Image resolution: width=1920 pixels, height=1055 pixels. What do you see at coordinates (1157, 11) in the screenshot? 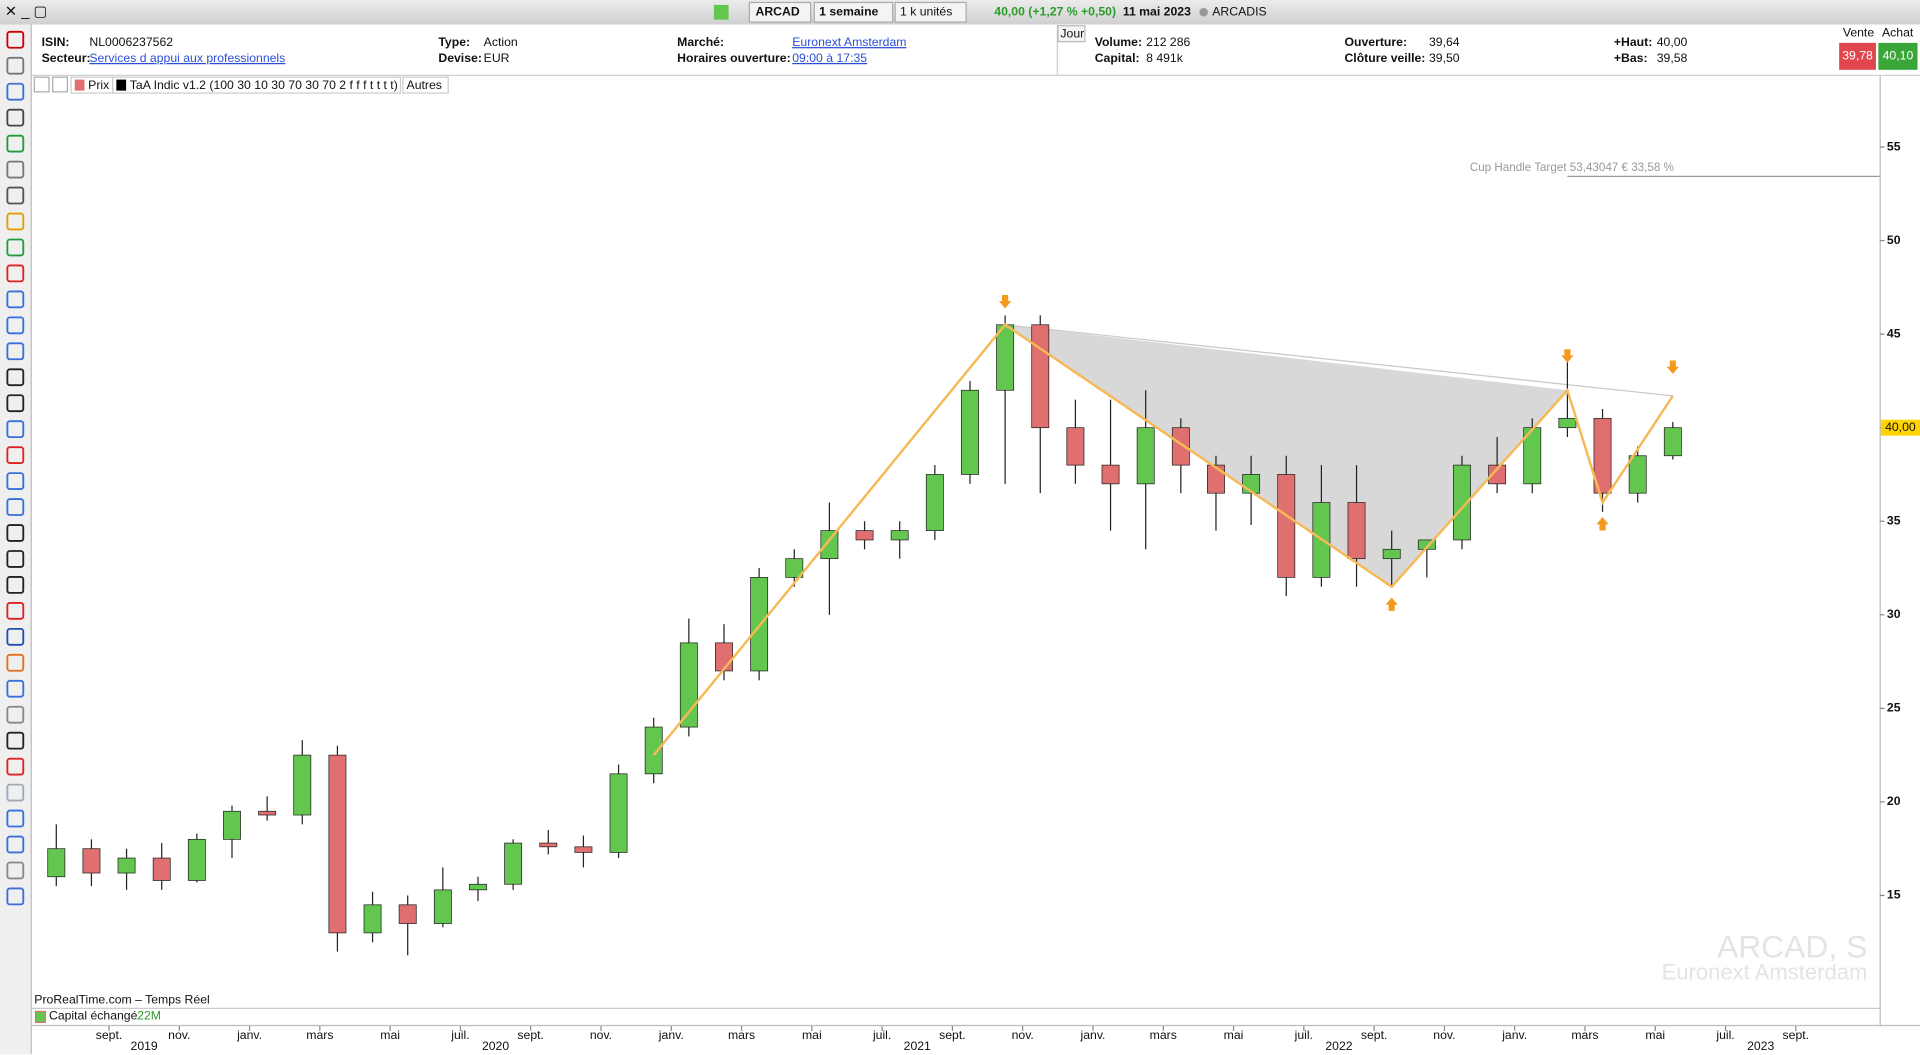
I see `date: 11 mai 2023` at bounding box center [1157, 11].